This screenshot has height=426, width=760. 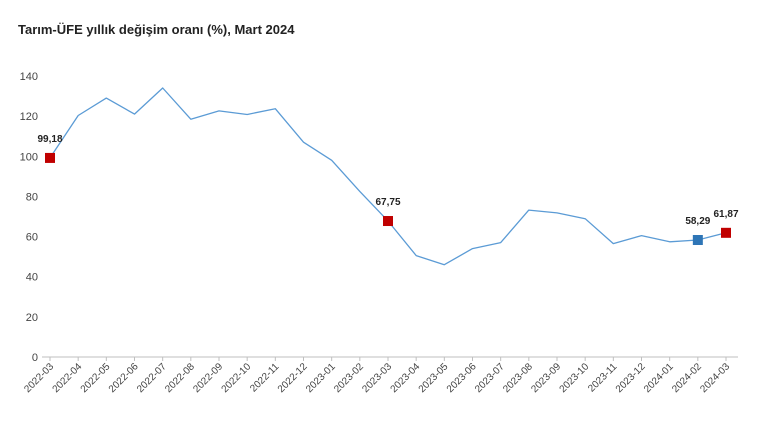 What do you see at coordinates (725, 214) in the screenshot?
I see `data-label: 61,87` at bounding box center [725, 214].